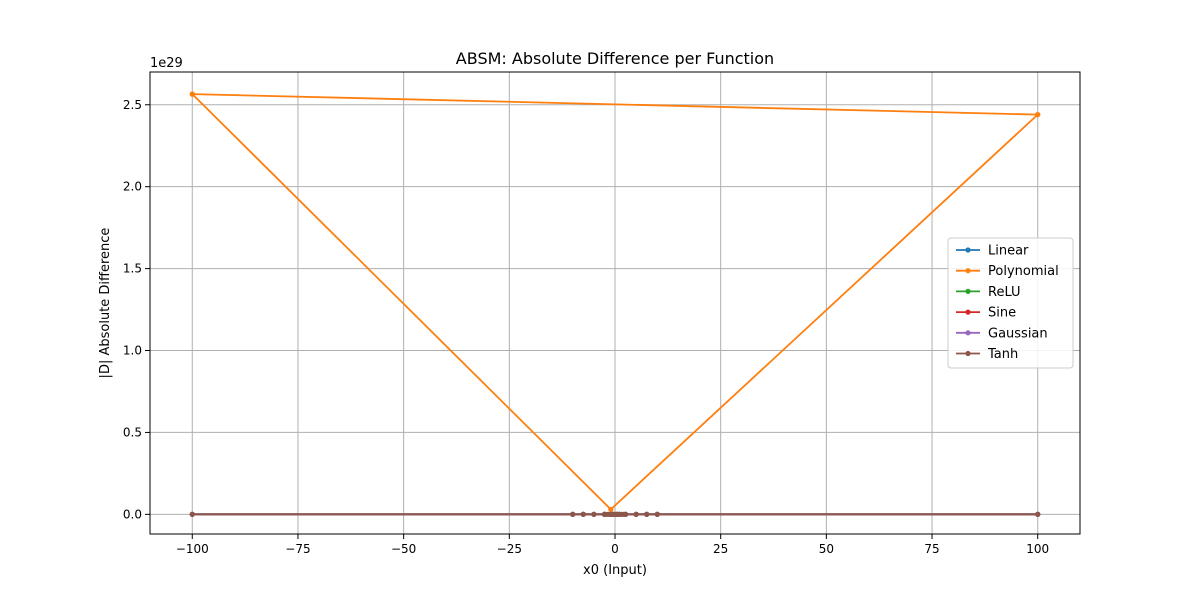  What do you see at coordinates (720, 549) in the screenshot?
I see `x-tick-label: 25` at bounding box center [720, 549].